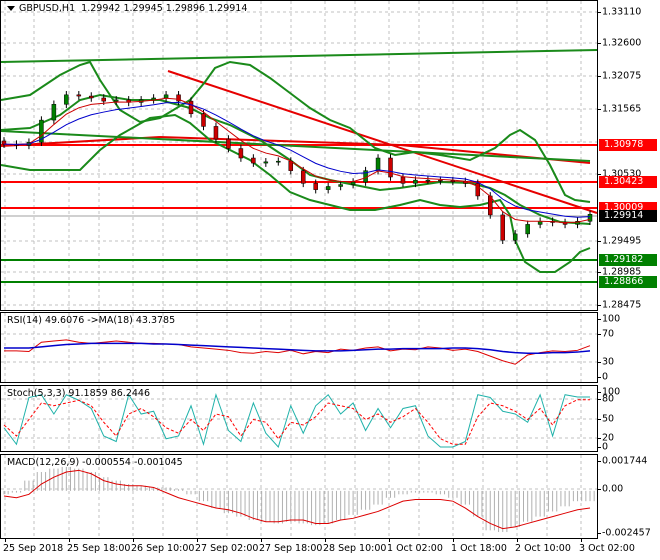  Describe the element at coordinates (605, 377) in the screenshot. I see `rsi-axis-label: 0` at that location.